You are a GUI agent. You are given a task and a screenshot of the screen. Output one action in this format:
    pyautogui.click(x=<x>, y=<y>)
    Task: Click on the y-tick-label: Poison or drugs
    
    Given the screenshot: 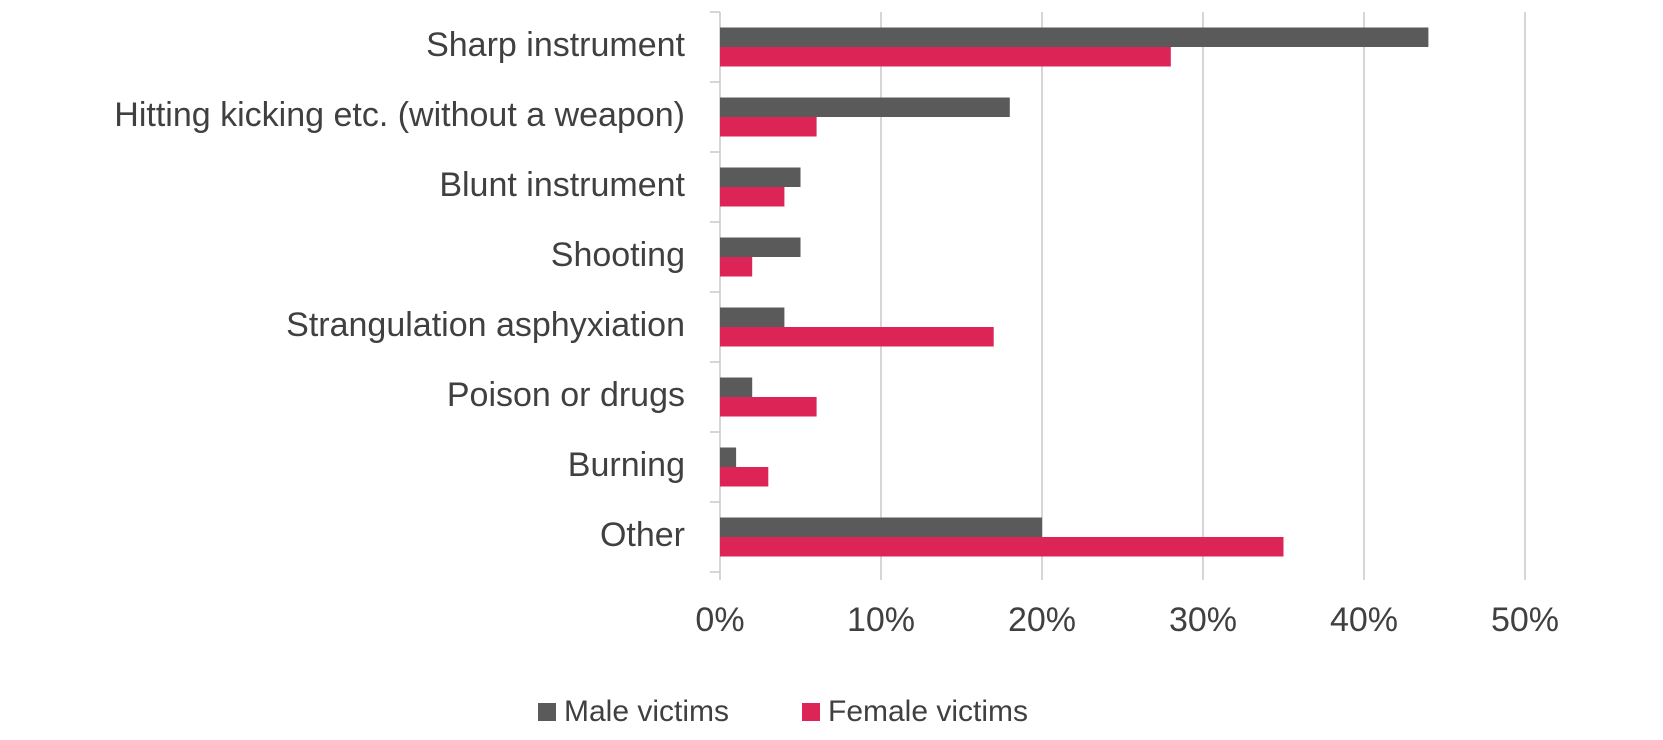 What is the action you would take?
    pyautogui.click(x=566, y=395)
    